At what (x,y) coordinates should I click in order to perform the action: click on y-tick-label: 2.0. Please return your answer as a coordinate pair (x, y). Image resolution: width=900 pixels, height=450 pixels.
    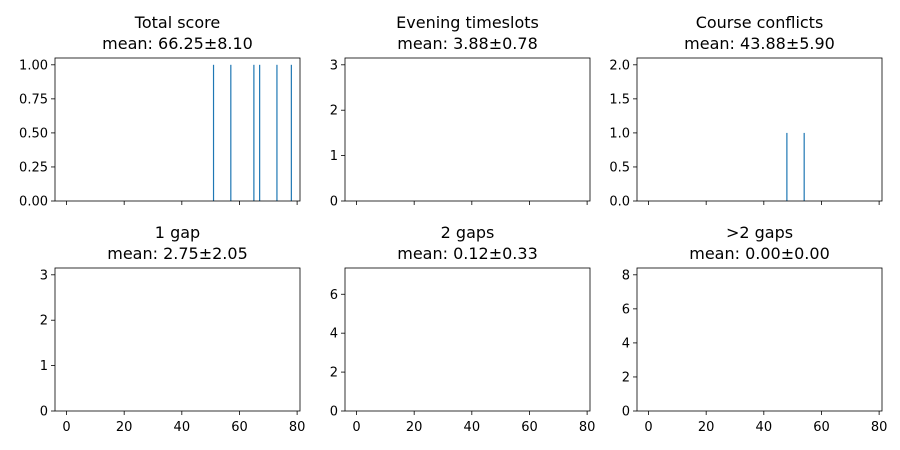
    Looking at the image, I should click on (619, 65).